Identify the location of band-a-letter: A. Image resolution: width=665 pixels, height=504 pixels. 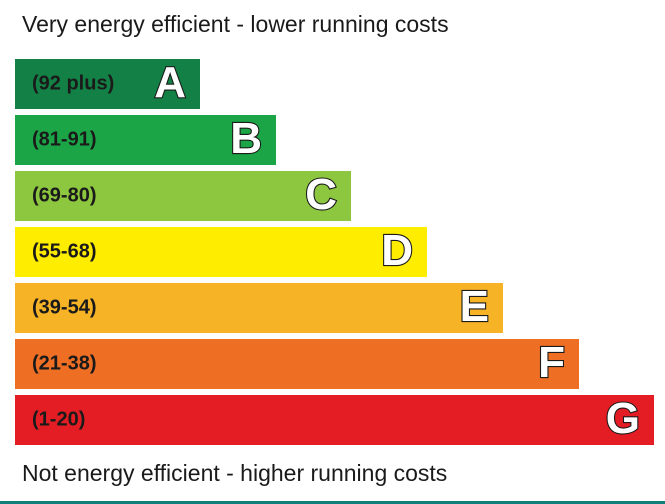
(170, 83).